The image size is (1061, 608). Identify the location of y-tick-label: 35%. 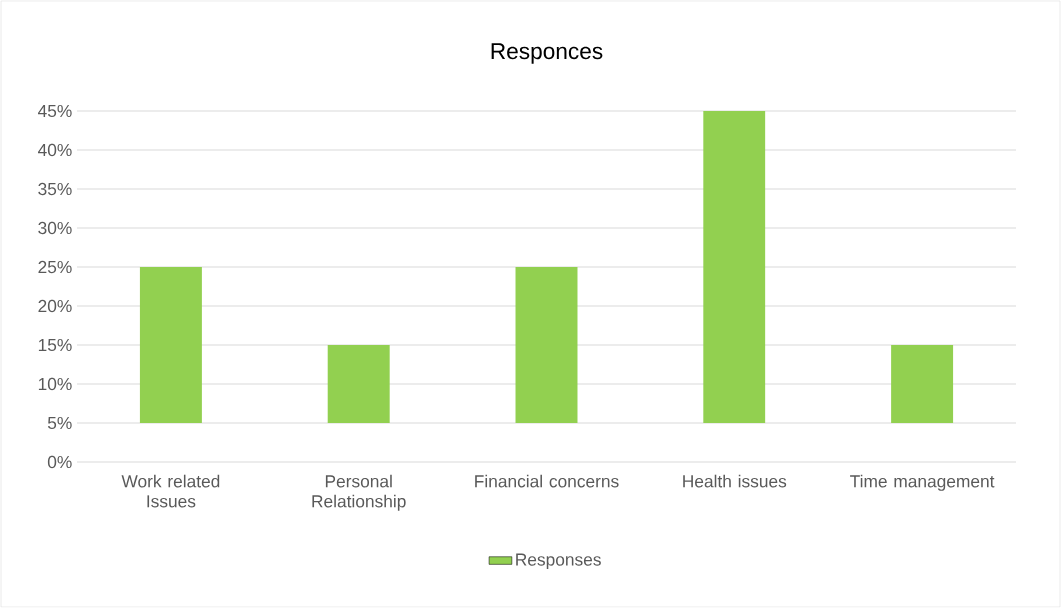
(55, 189).